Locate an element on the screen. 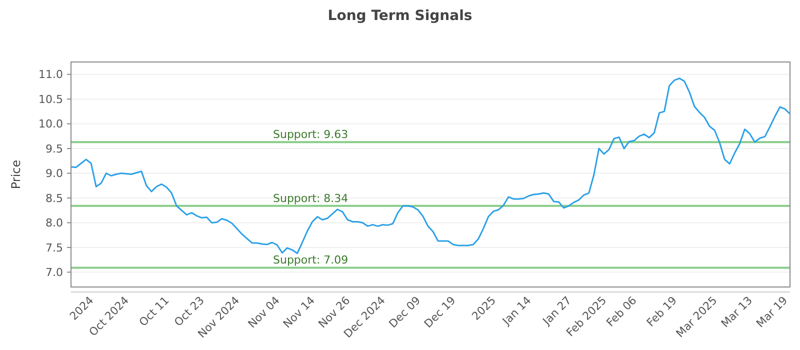 The image size is (800, 350). x-tick-label: Mar 13 is located at coordinates (736, 312).